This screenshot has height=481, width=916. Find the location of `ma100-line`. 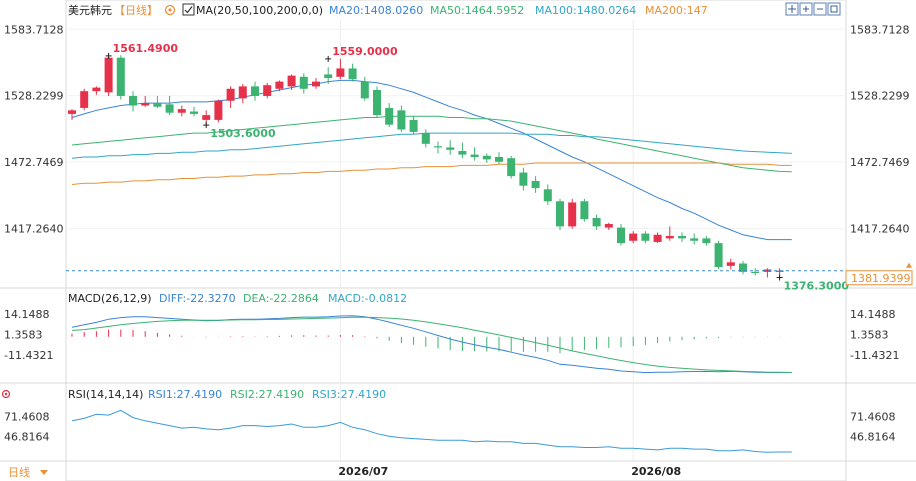

ma100-line is located at coordinates (431, 145).